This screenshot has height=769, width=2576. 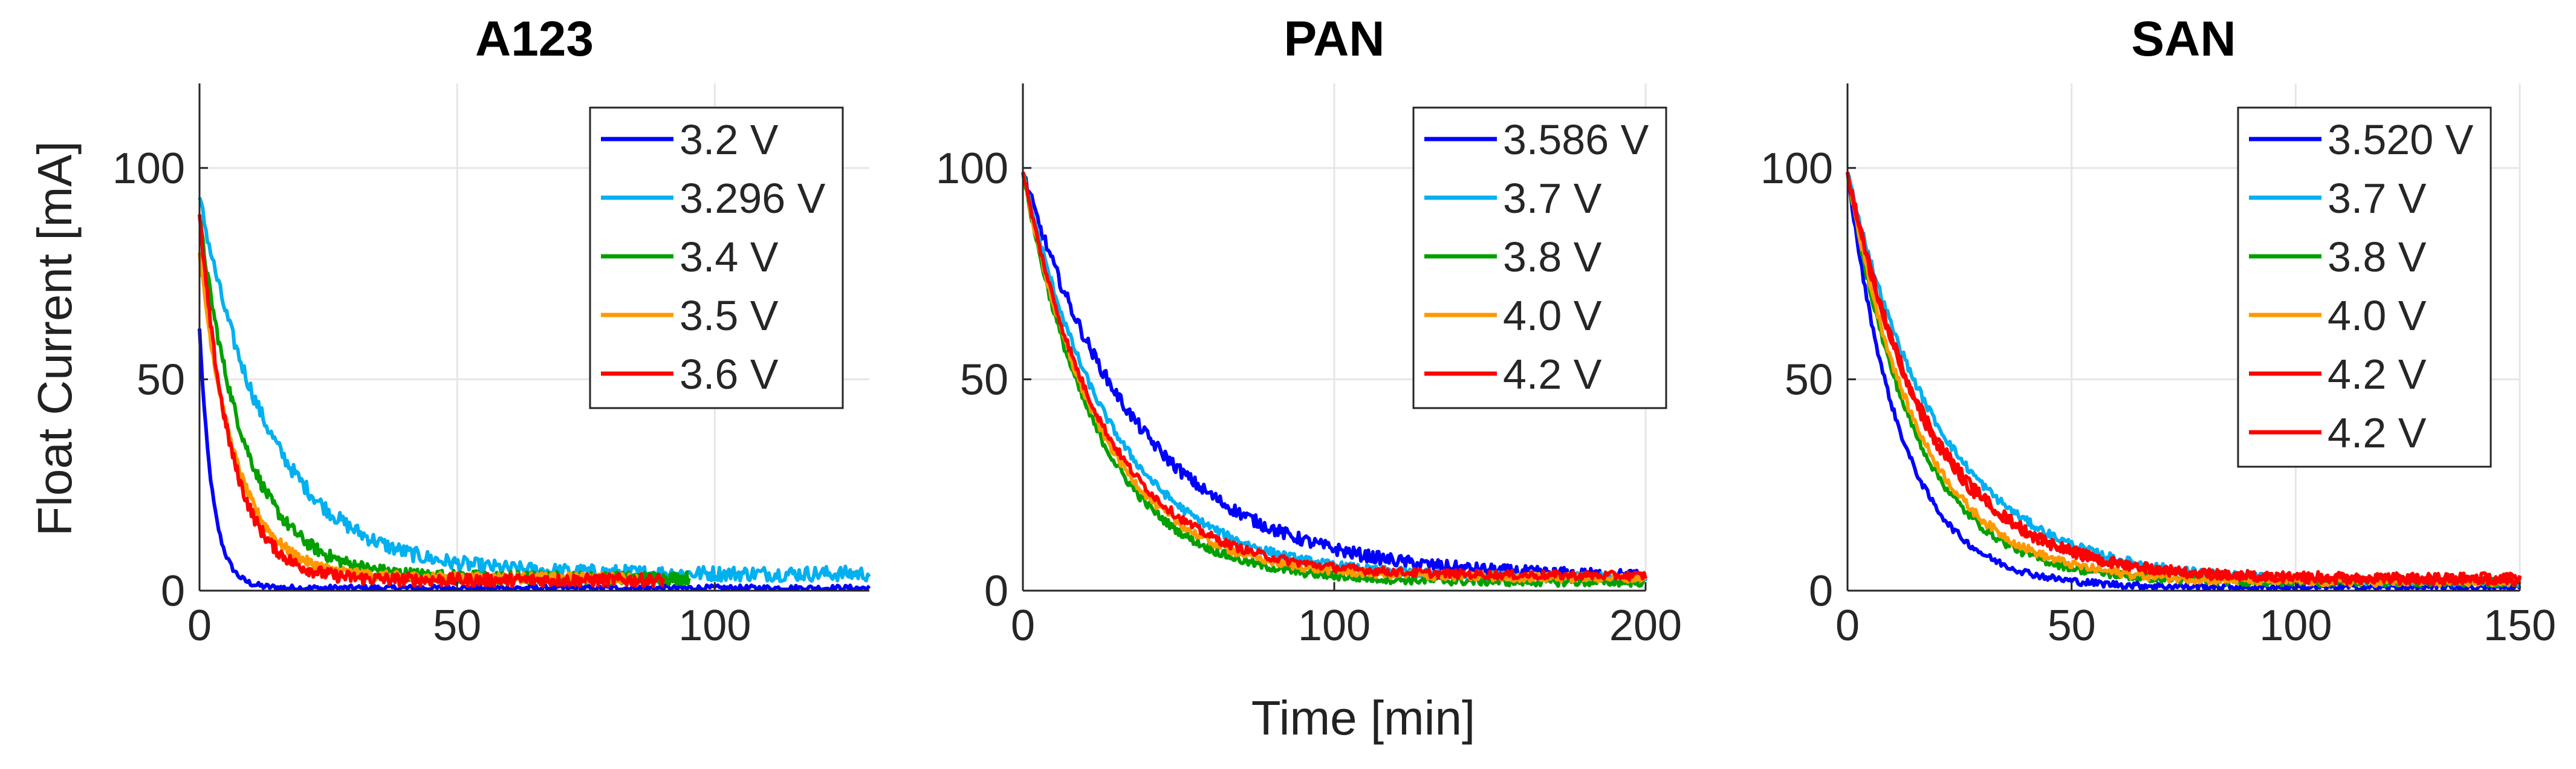 I want to click on legend-label-3: 3.4 V, so click(x=730, y=257).